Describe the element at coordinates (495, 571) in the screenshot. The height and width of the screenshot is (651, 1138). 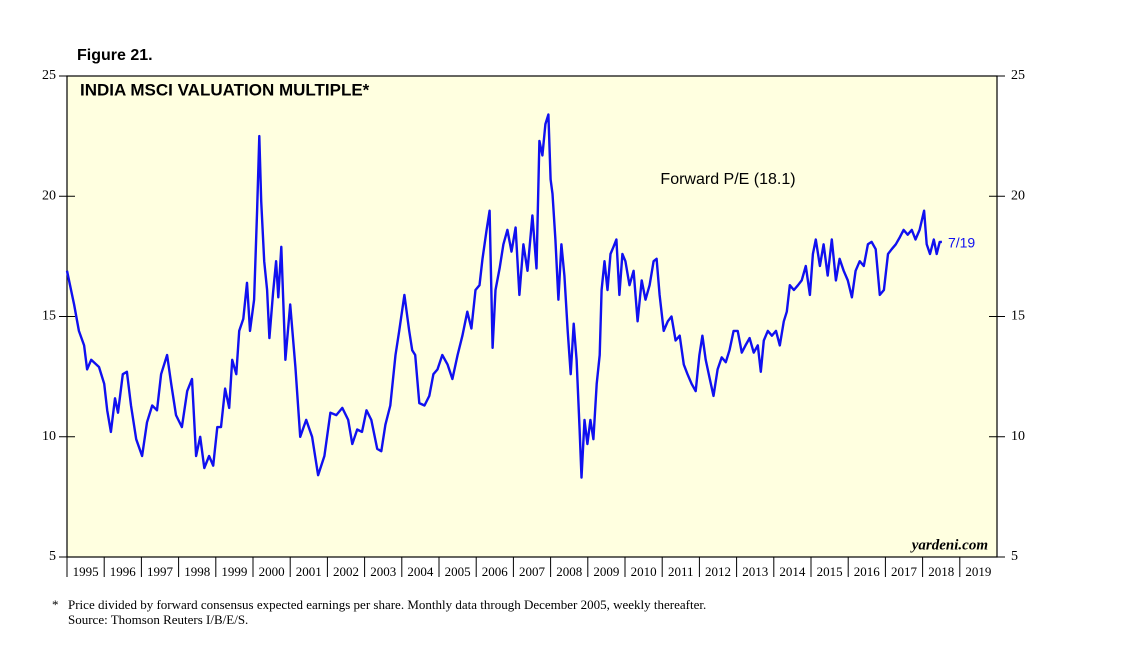
I see `x-tick-label: 2006` at that location.